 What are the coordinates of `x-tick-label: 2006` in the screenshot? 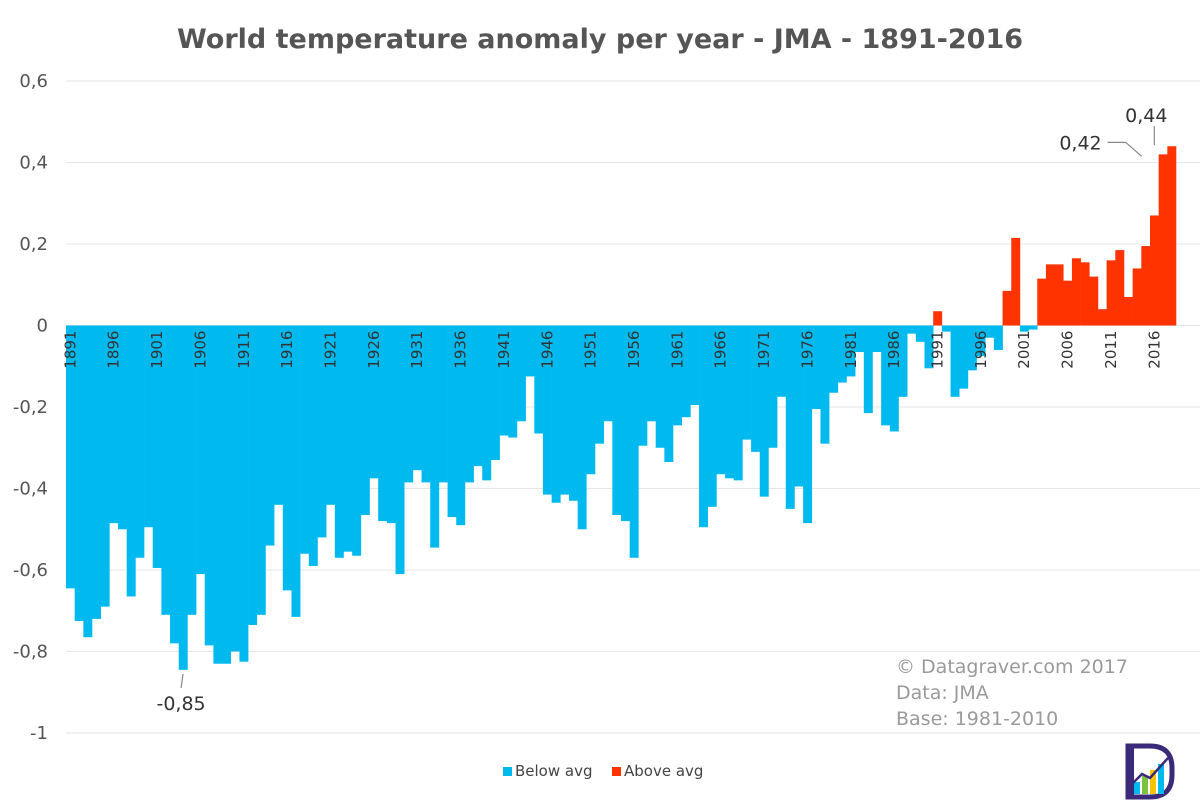 It's located at (1068, 350).